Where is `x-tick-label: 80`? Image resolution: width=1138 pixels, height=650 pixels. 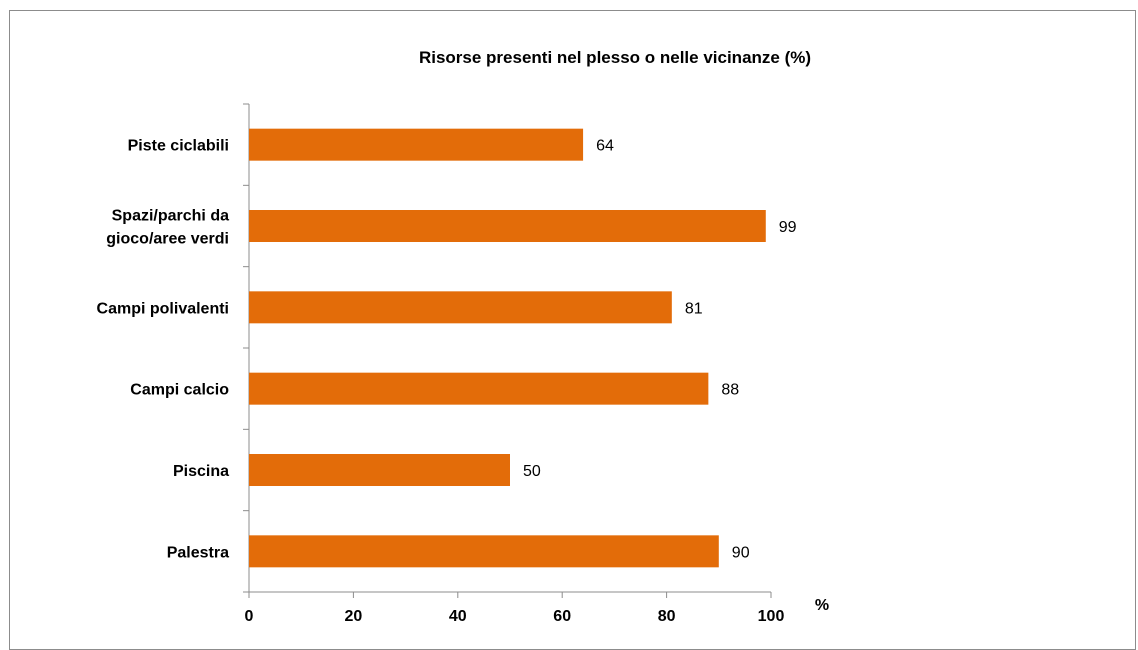 x-tick-label: 80 is located at coordinates (667, 616).